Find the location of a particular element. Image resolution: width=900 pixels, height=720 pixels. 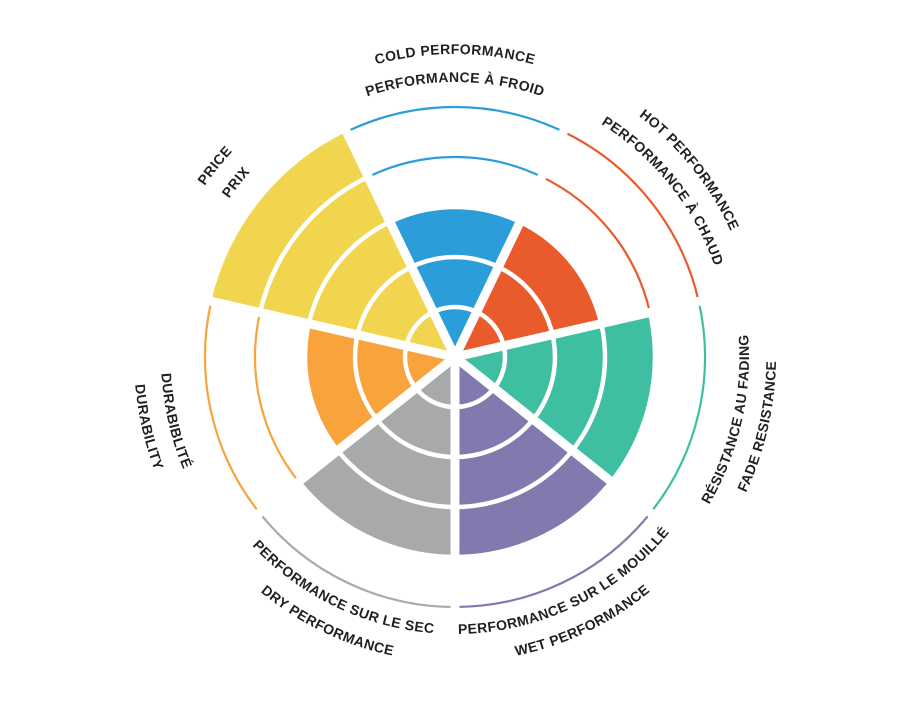

segment-wet-fill is located at coordinates (533, 457).